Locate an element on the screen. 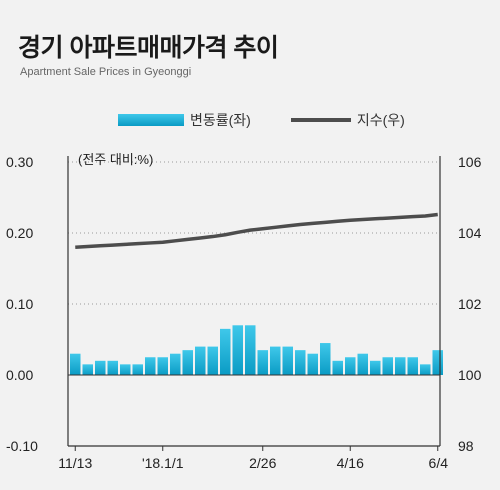 This screenshot has width=500, height=490. left-tick-label: 0.10 is located at coordinates (19, 304).